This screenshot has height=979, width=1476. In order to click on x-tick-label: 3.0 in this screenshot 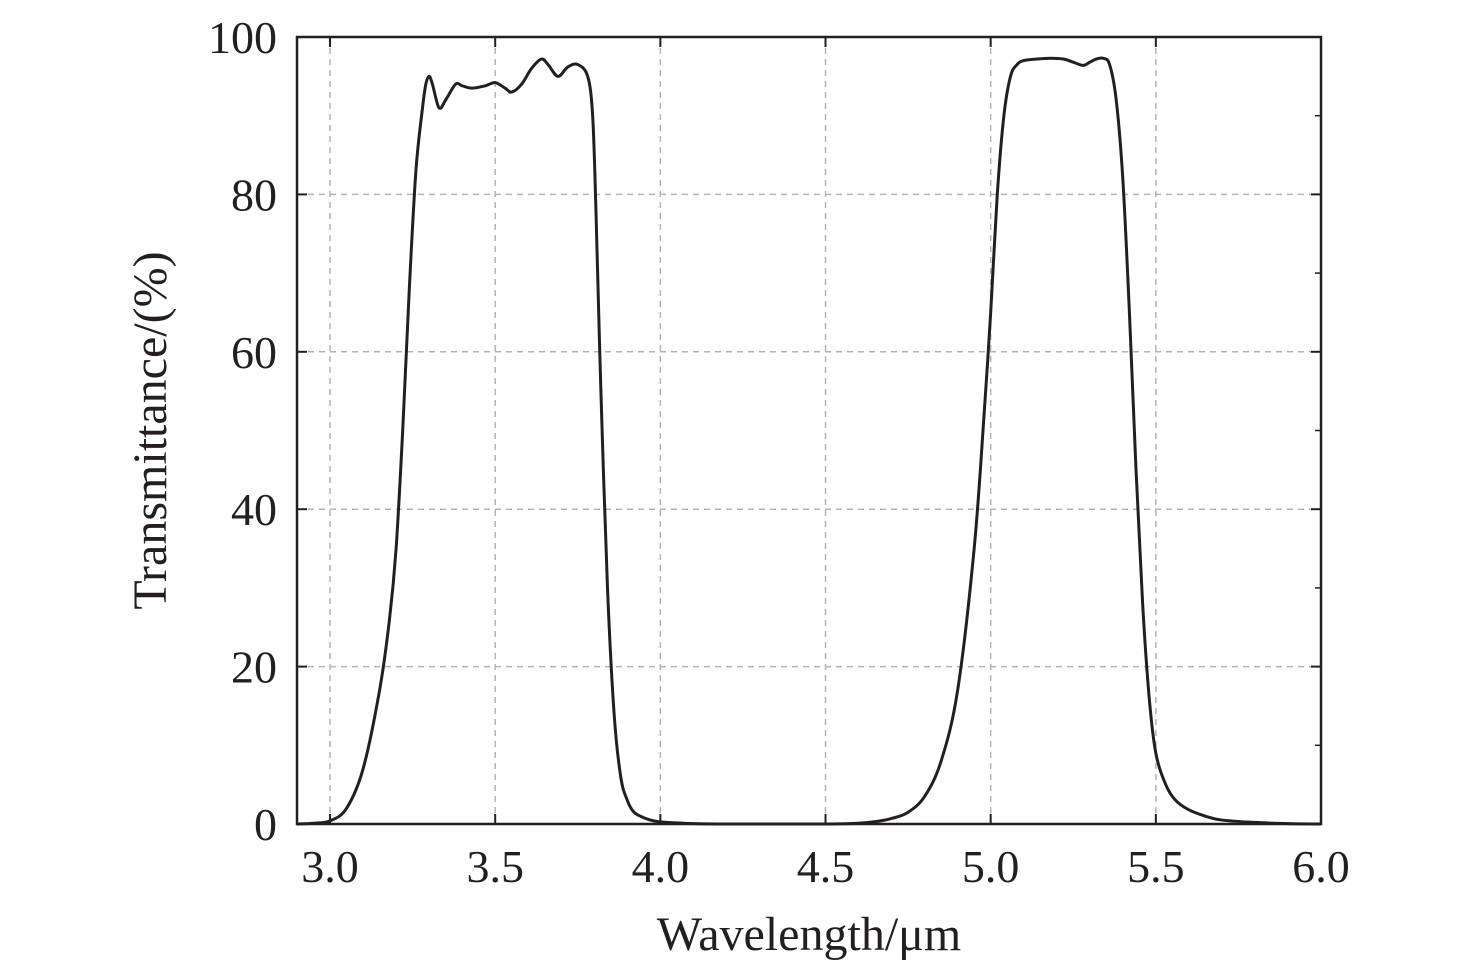, I will do `click(330, 866)`.